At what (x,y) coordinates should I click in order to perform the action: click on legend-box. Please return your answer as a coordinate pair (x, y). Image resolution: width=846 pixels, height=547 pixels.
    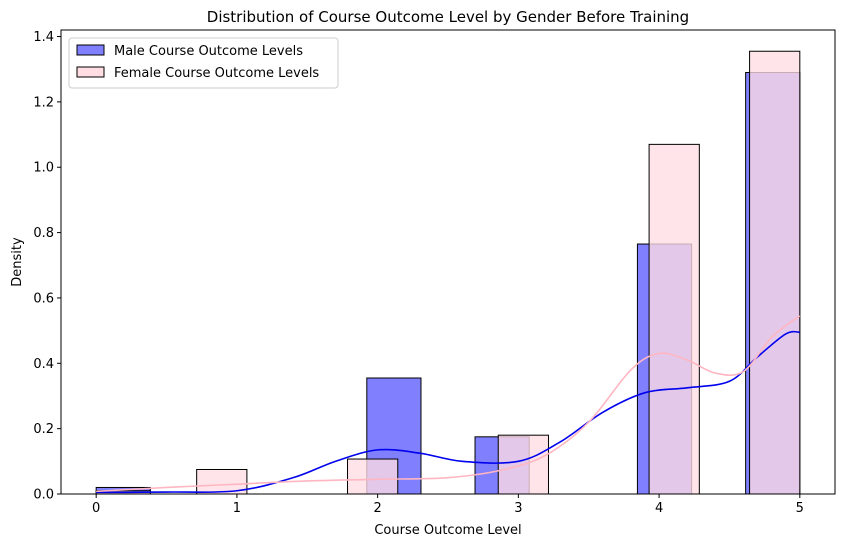
    Looking at the image, I should click on (203, 63).